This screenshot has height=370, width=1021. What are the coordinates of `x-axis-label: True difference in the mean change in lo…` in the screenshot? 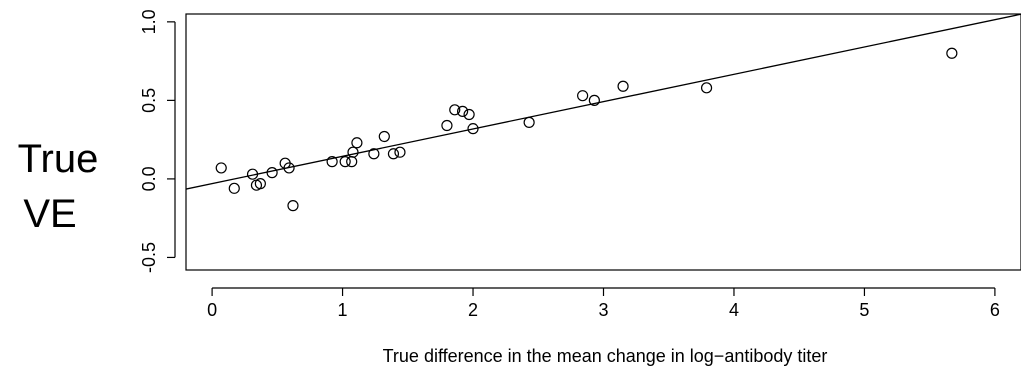 It's located at (605, 356).